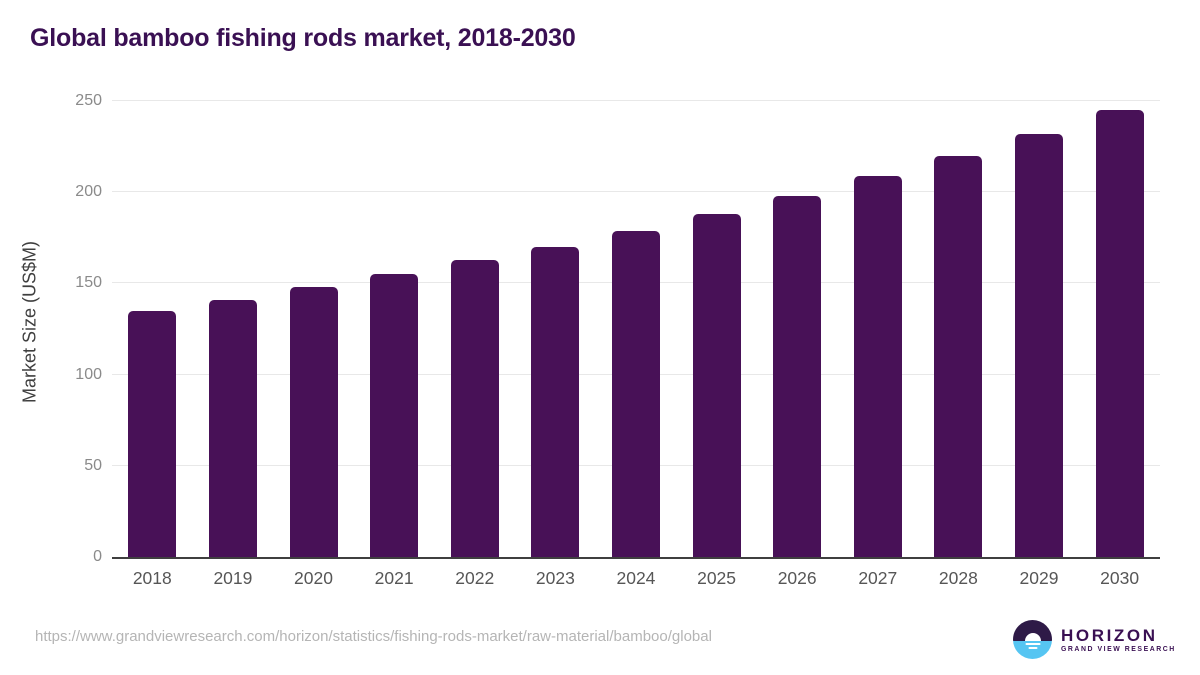  What do you see at coordinates (88, 100) in the screenshot?
I see `y-tick-label-250: 250` at bounding box center [88, 100].